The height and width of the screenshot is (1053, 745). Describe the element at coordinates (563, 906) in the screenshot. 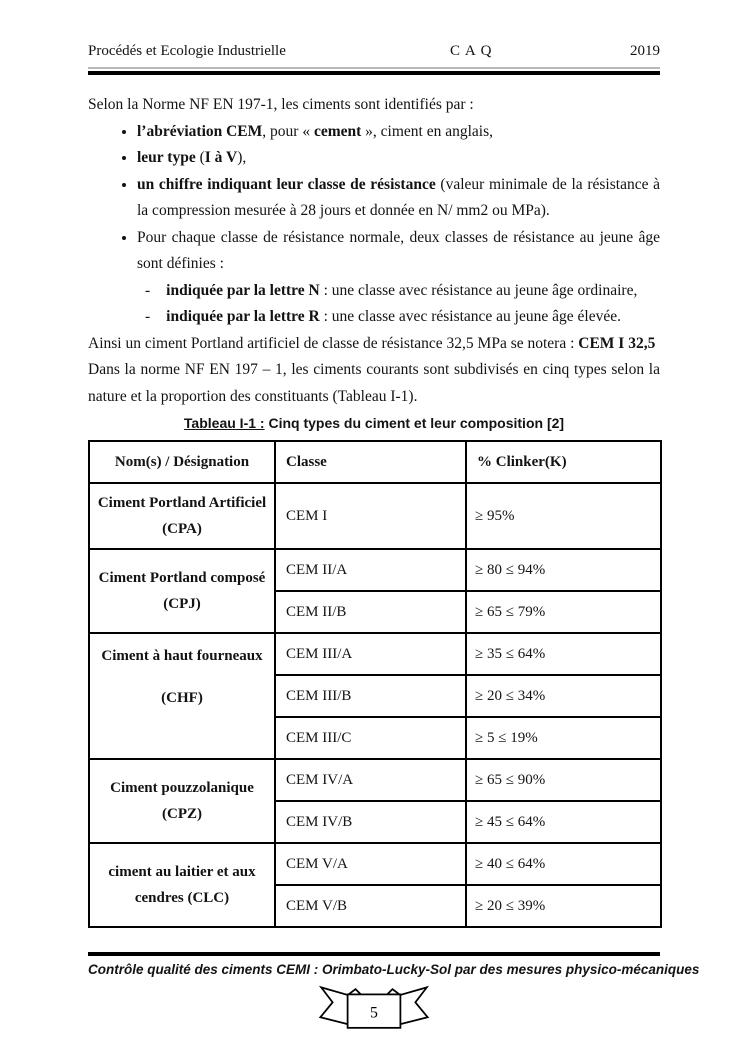

I see `cell-clinker: ≥ 20 ≤ 39%` at that location.